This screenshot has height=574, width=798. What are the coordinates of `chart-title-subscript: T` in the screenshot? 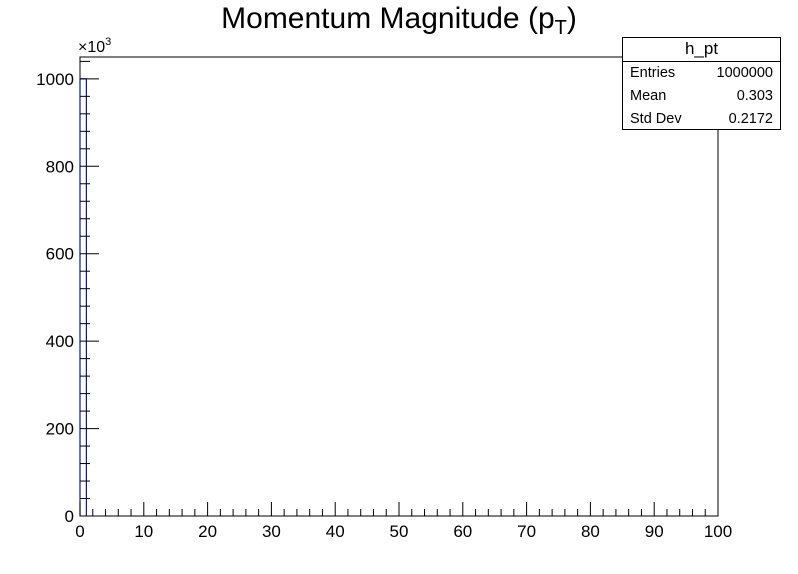 It's located at (560, 28).